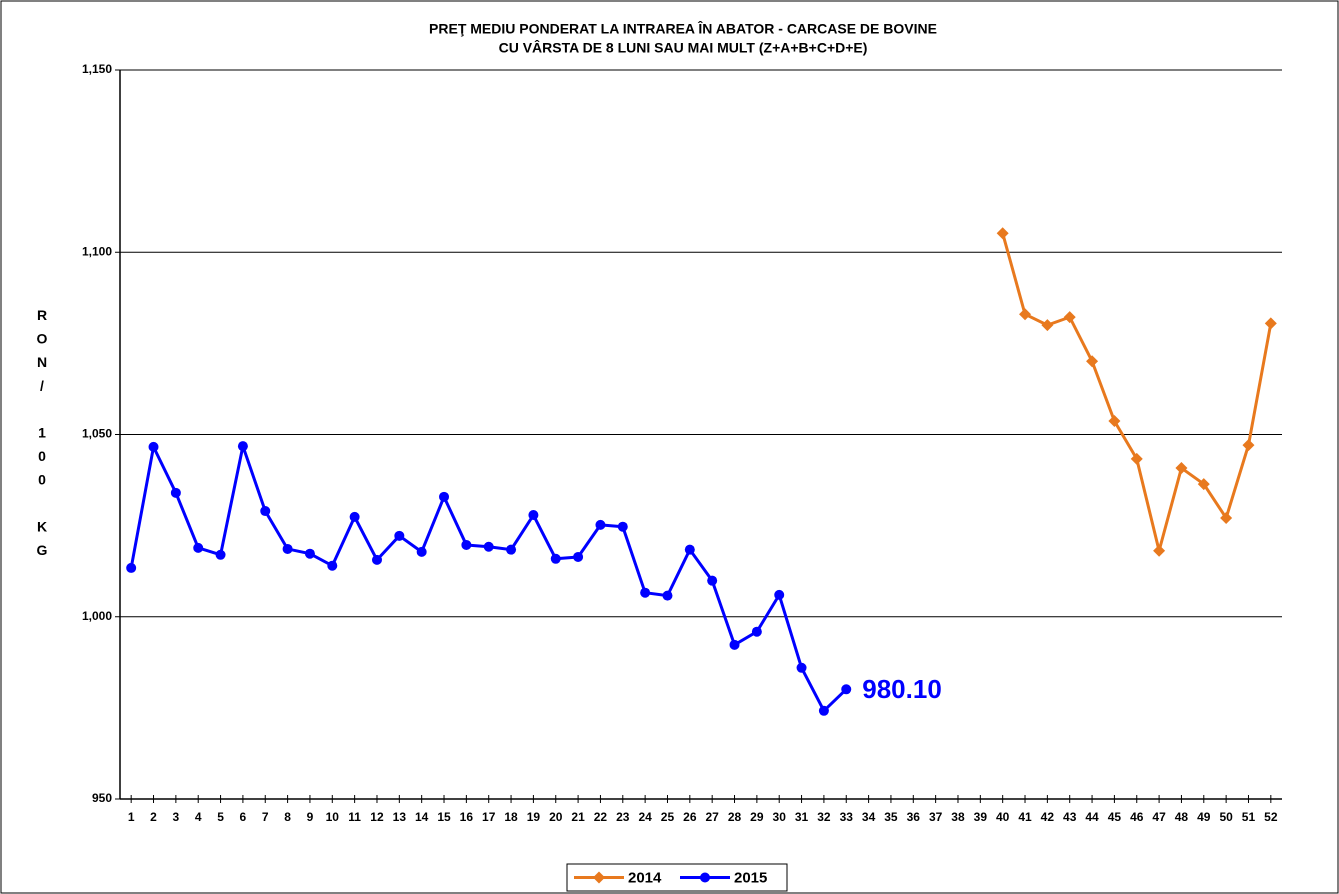 Image resolution: width=1339 pixels, height=894 pixels. I want to click on x-tick-label: 11, so click(354, 817).